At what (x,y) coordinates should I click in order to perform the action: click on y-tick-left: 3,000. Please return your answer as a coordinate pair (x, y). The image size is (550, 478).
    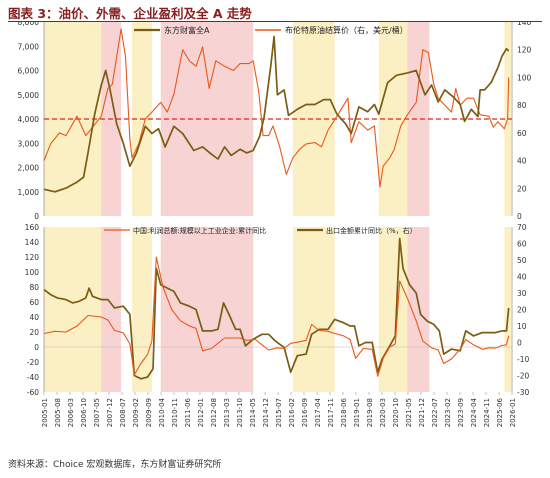
    Looking at the image, I should click on (29, 143).